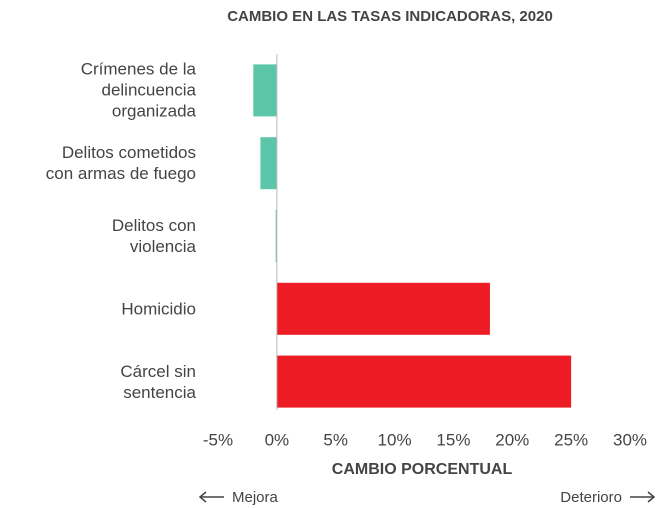 Image resolution: width=664 pixels, height=508 pixels. I want to click on annotation-right: Deterioro, so click(591, 497).